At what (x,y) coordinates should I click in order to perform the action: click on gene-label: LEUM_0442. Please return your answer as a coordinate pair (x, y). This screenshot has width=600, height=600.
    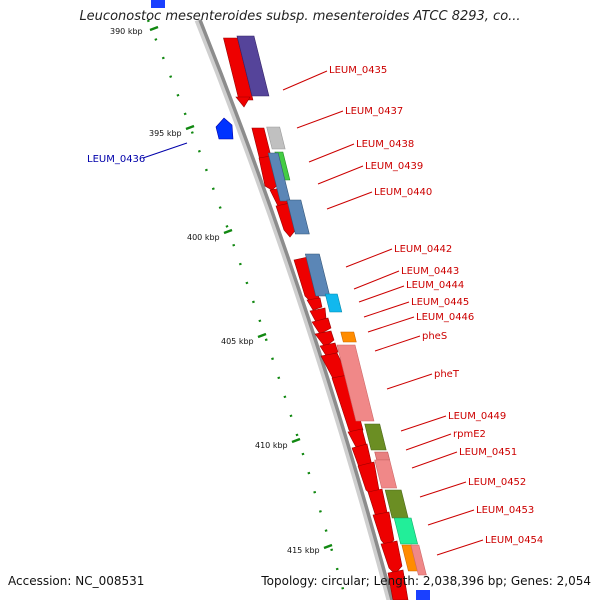
    Looking at the image, I should click on (423, 249).